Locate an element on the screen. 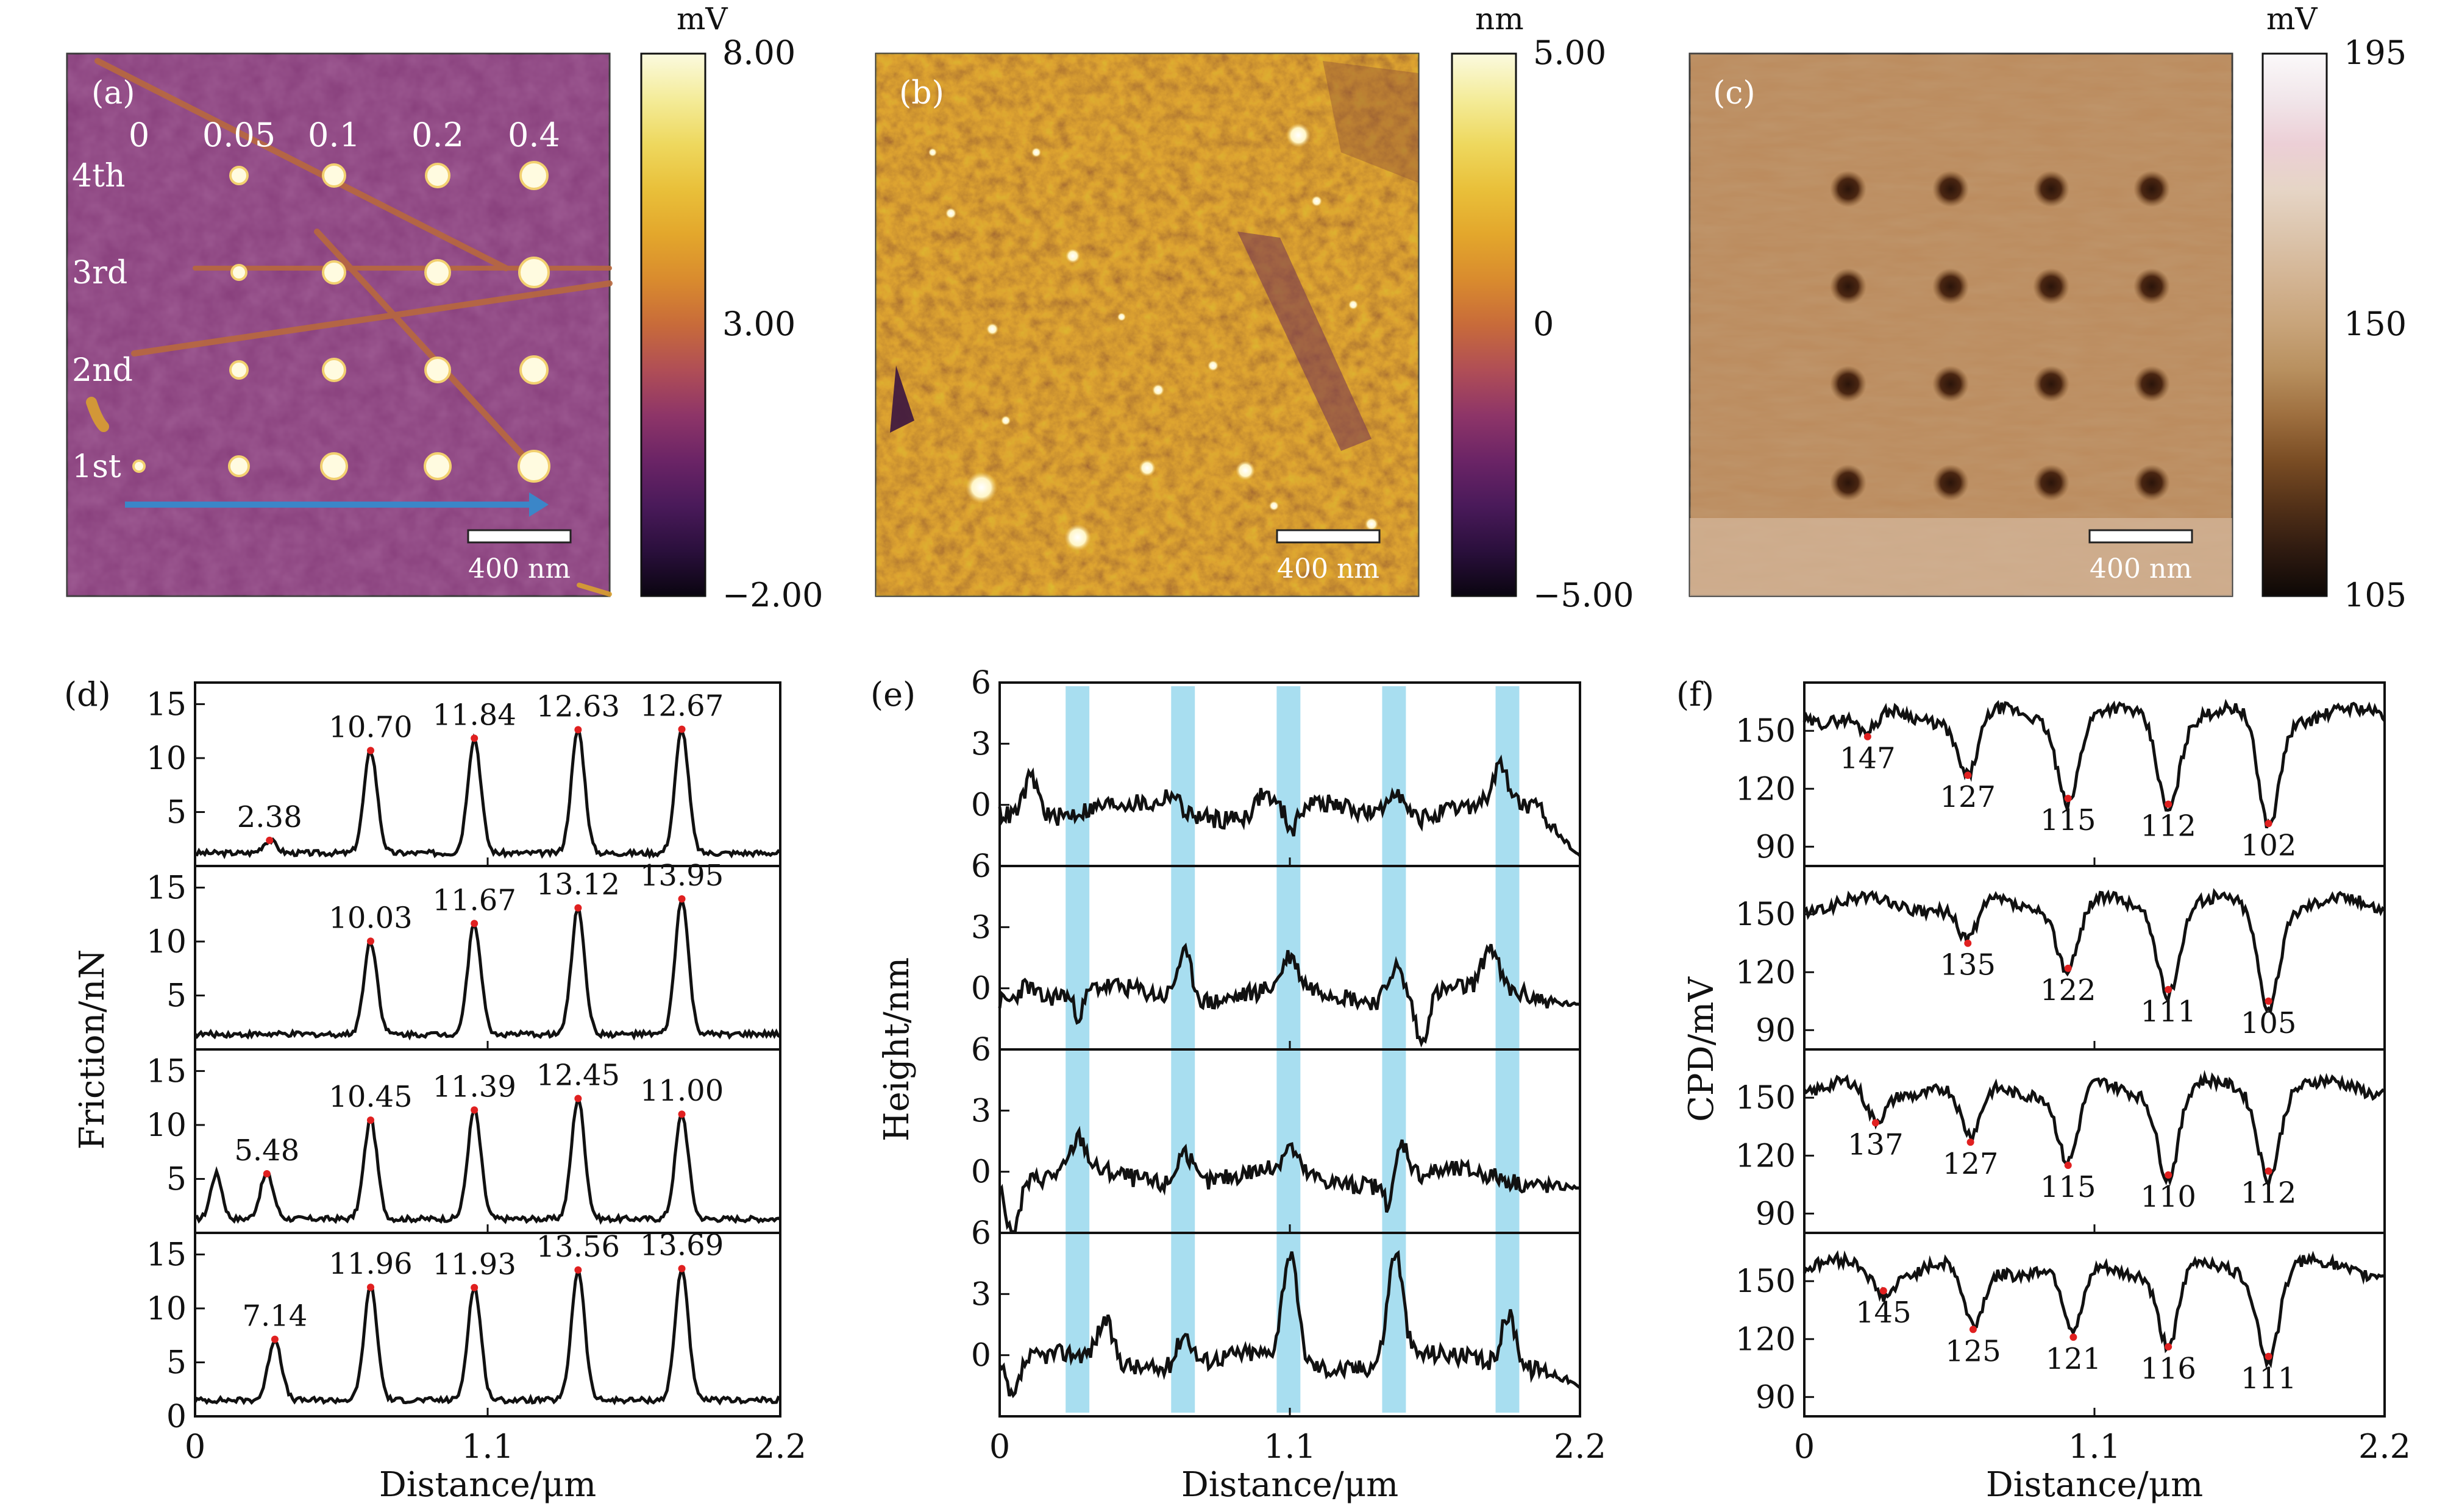  map-a-row-label: 3rd is located at coordinates (99, 273).